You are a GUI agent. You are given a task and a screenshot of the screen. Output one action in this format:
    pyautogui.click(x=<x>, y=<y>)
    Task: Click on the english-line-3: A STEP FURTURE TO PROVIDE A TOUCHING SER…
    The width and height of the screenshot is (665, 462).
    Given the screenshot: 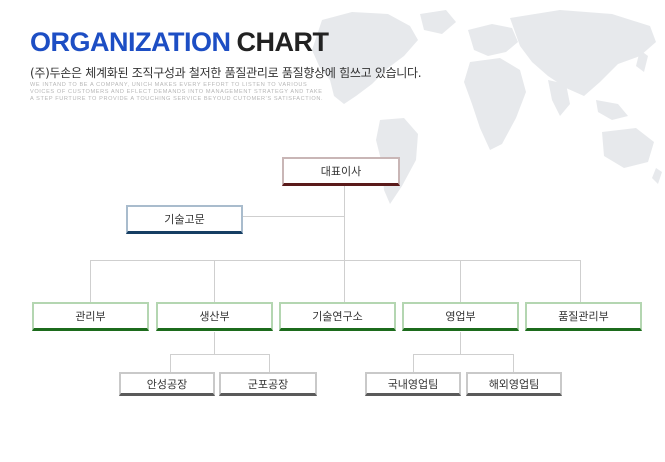 What is the action you would take?
    pyautogui.click(x=177, y=99)
    